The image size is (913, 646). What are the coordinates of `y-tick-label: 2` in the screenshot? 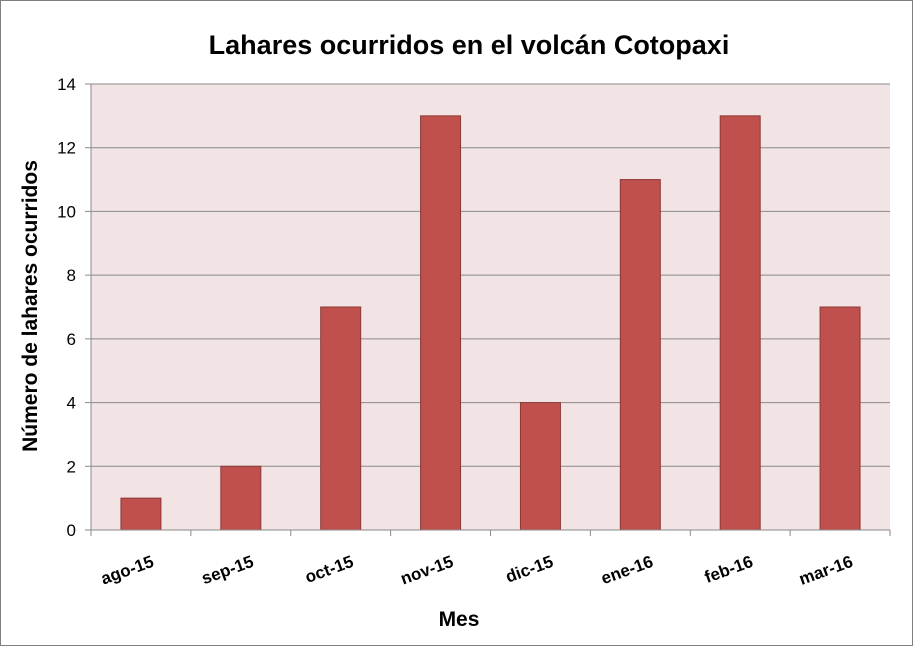 It's located at (71, 466).